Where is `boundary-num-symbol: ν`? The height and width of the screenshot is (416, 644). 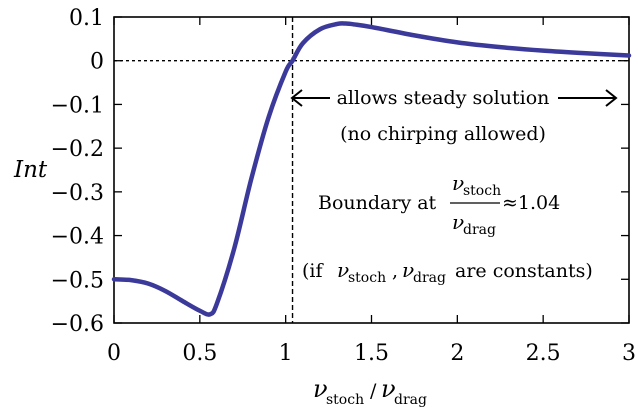
boundary-num-symbol: ν is located at coordinates (458, 183).